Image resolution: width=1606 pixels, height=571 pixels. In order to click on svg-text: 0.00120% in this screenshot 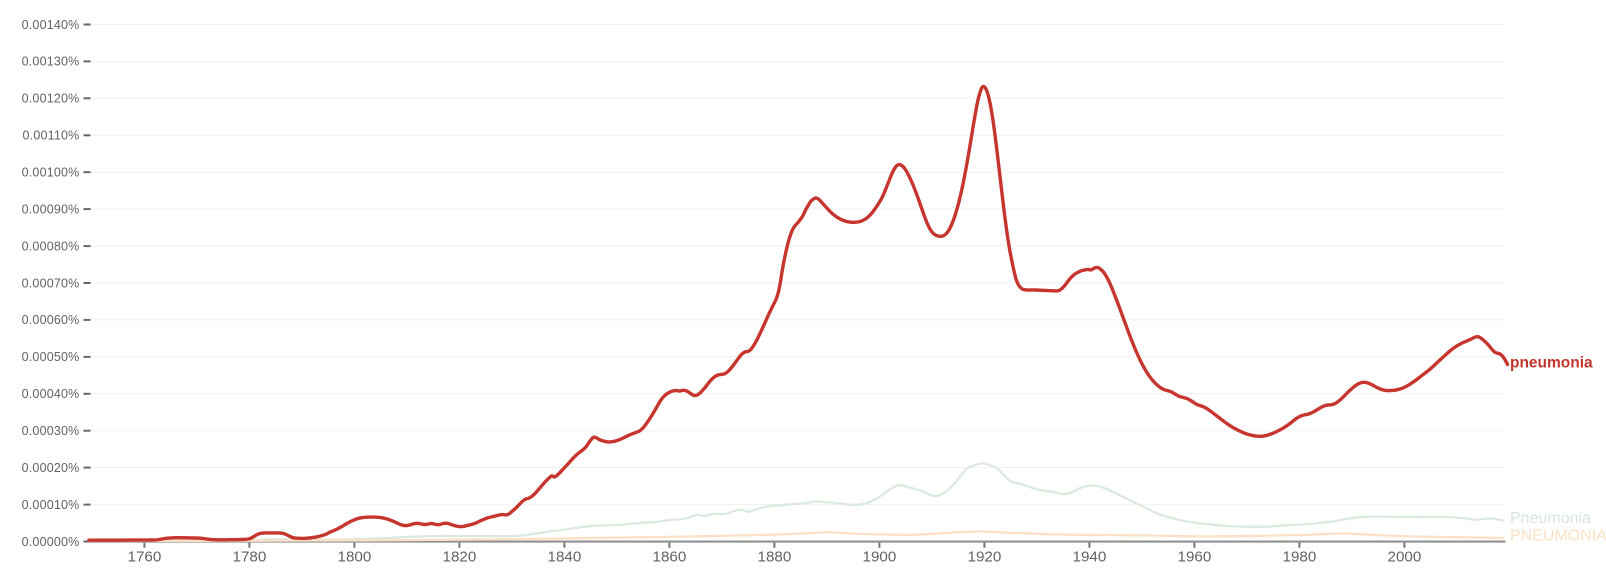, I will do `click(51, 99)`.